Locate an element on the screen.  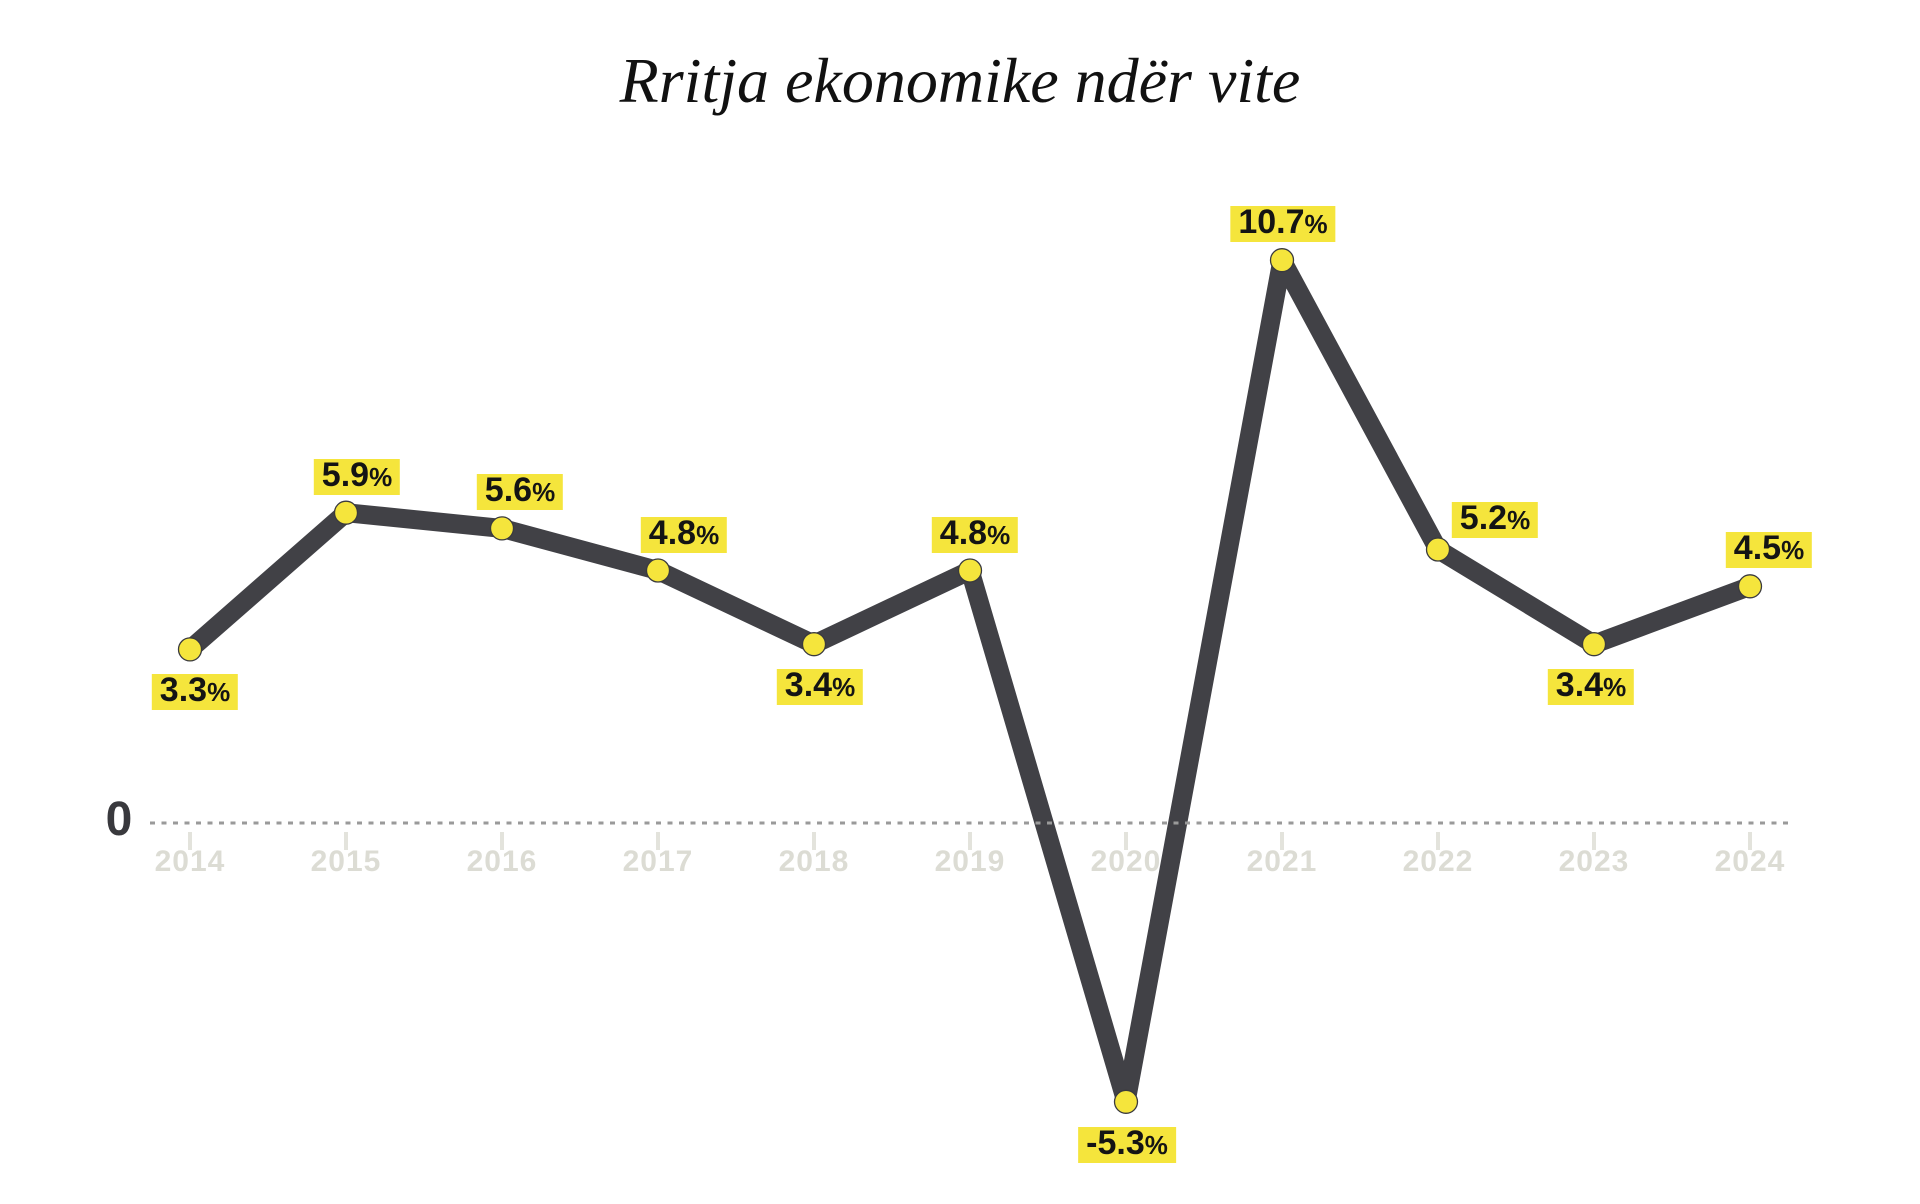
x-axis-label: 2024 is located at coordinates (1750, 861).